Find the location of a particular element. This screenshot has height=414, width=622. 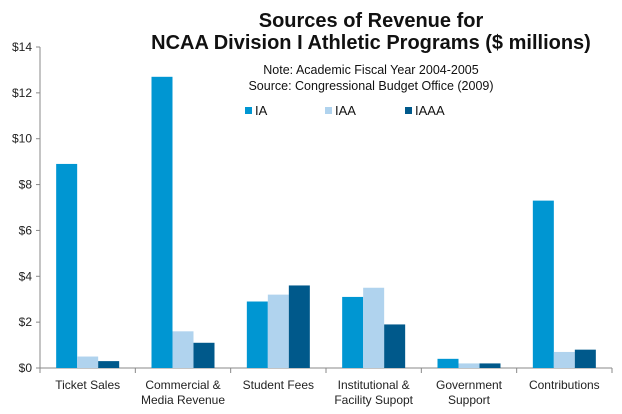

x-tick-label: Government is located at coordinates (469, 385).